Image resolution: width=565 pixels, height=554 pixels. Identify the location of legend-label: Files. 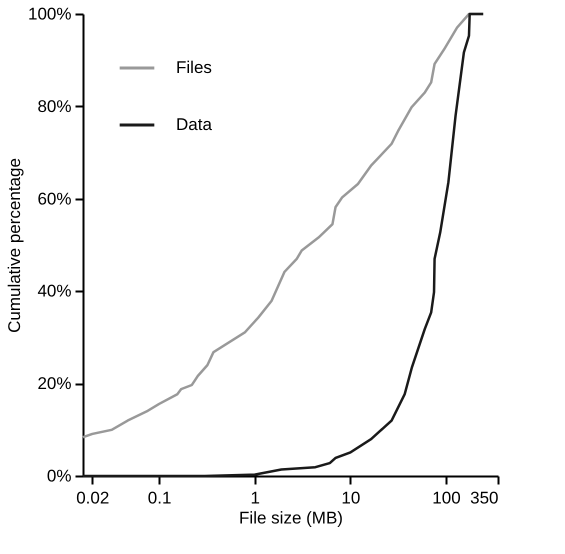
(194, 67).